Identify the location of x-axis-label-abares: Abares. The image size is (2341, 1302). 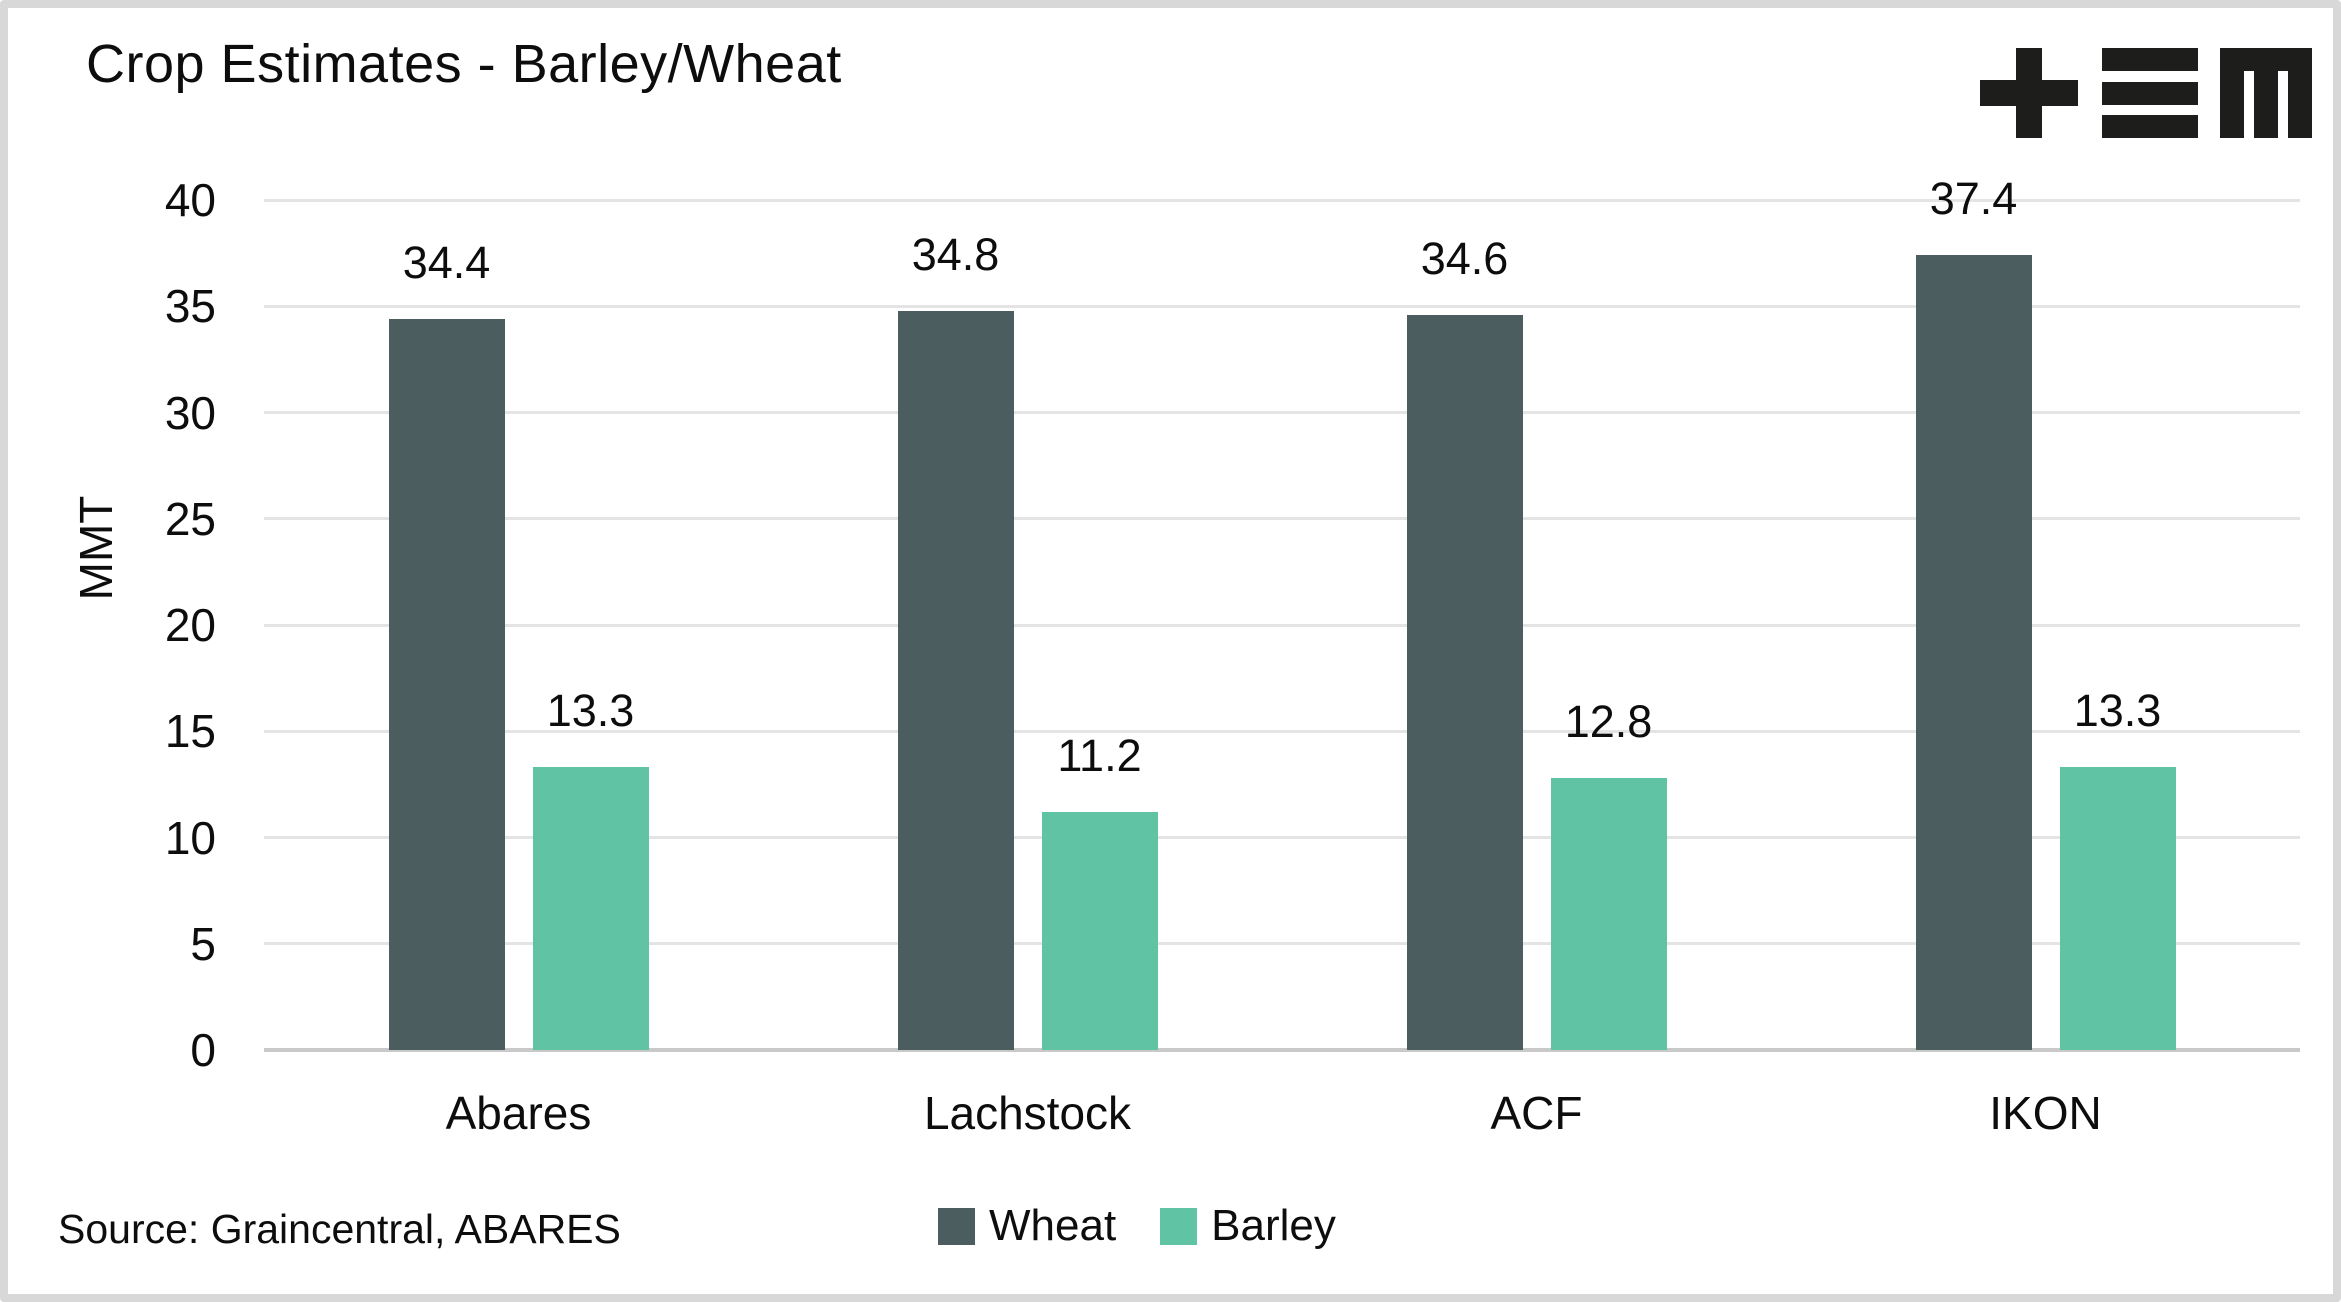
(518, 1113).